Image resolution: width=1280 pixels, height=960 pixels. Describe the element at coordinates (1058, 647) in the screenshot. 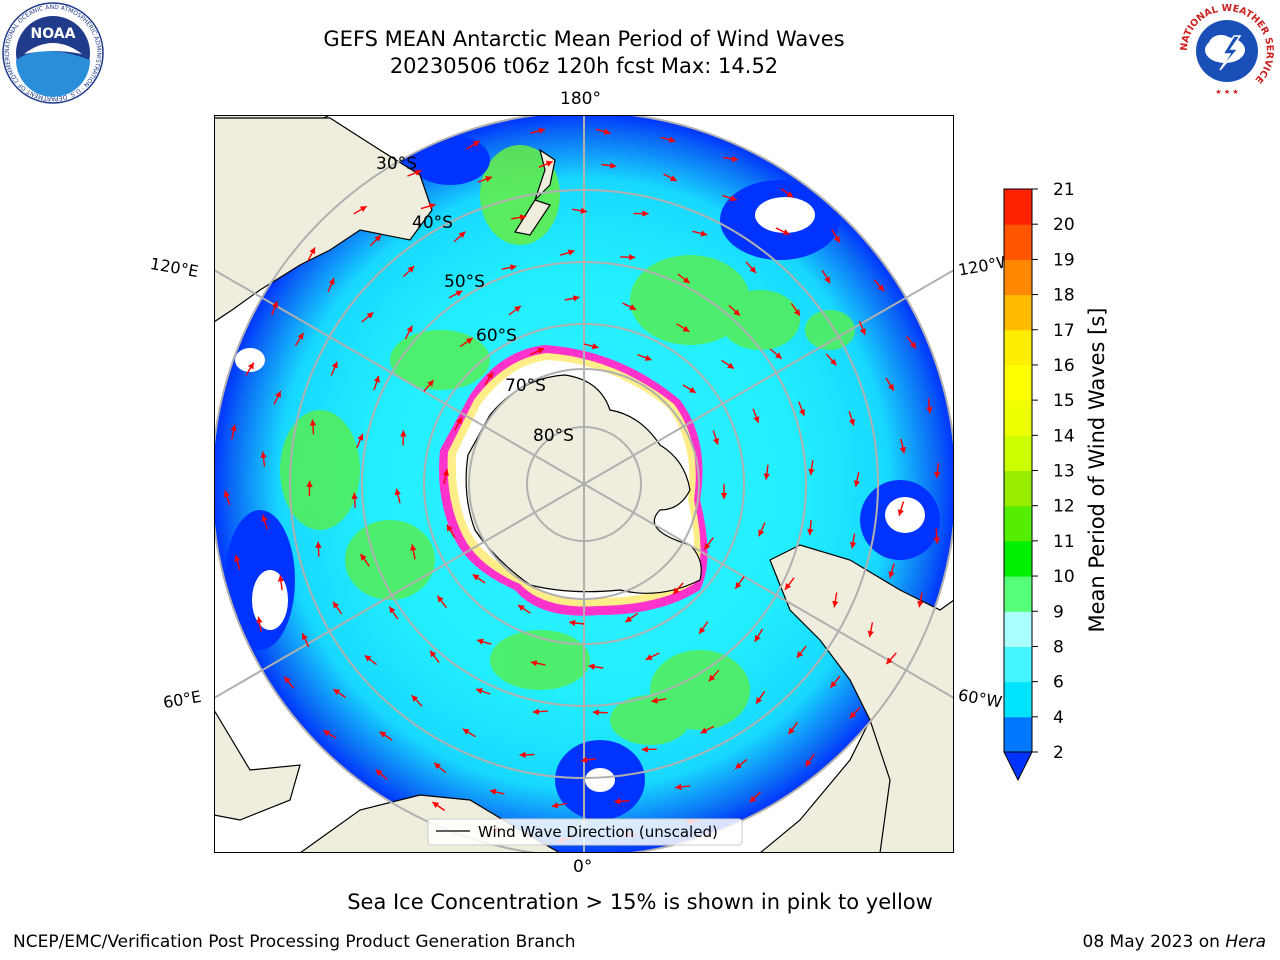

I see `colorbar-tick-label: 8` at that location.